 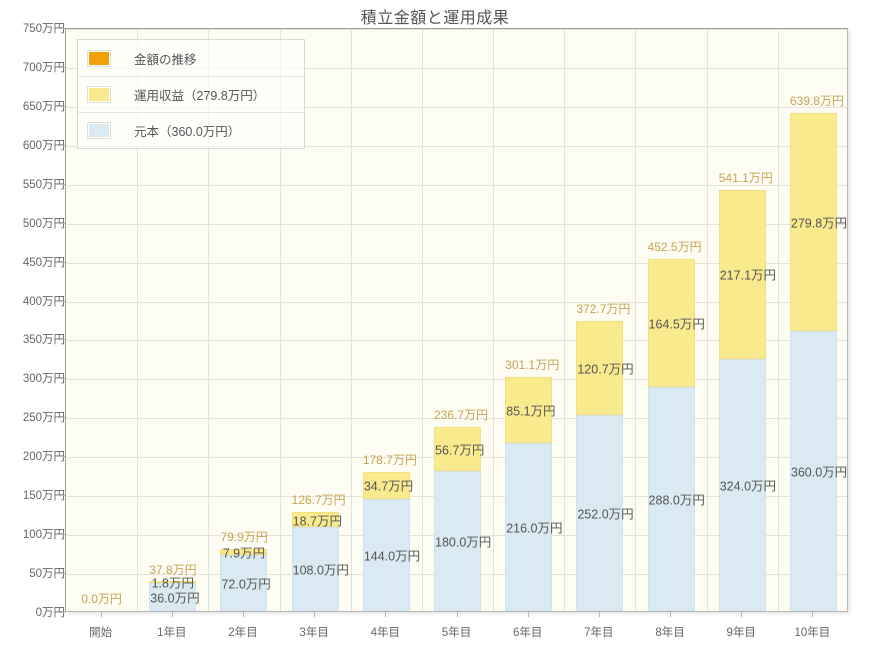 What do you see at coordinates (533, 320) in the screenshot?
I see `bar-group: 216.0万円 85.1万円 301.1万円` at bounding box center [533, 320].